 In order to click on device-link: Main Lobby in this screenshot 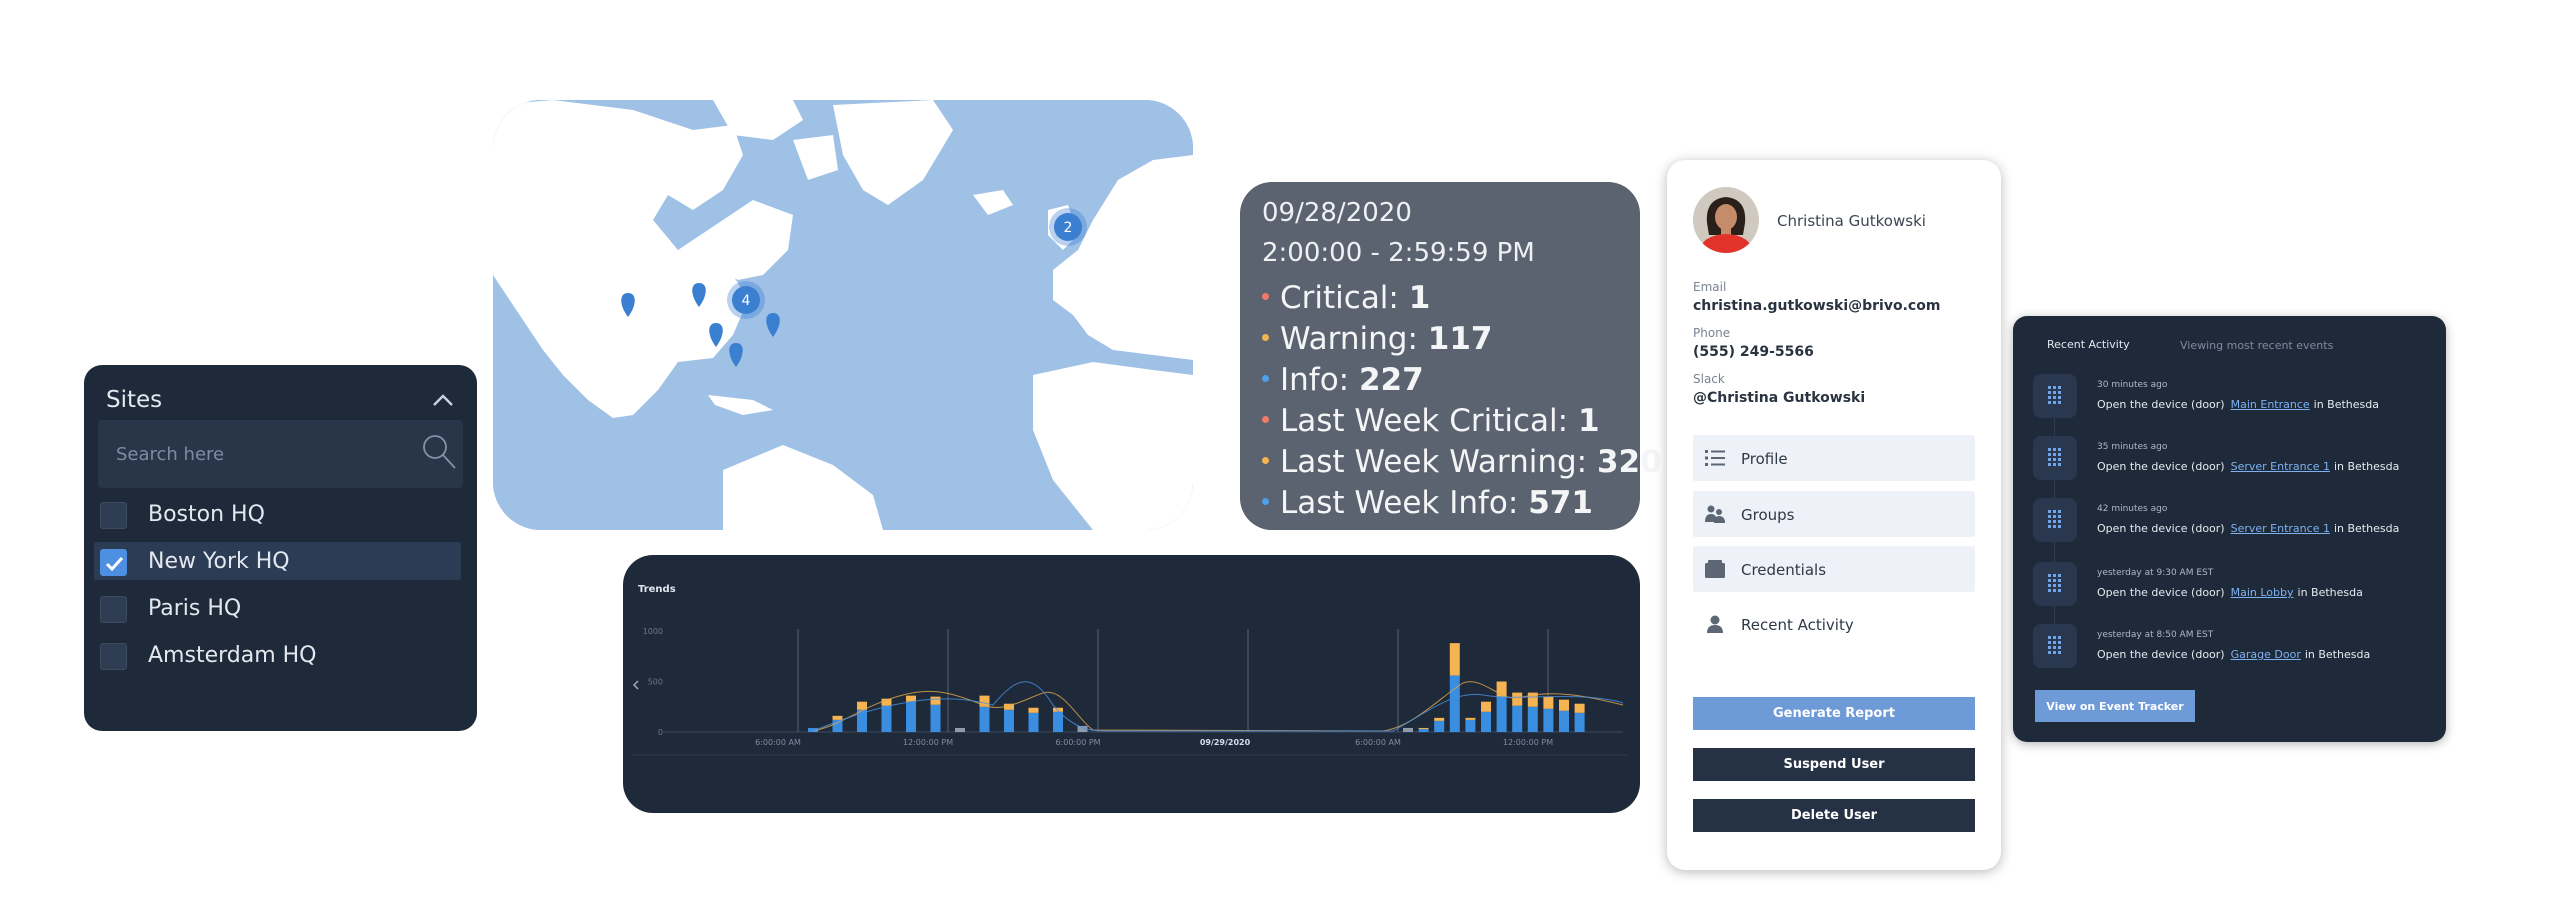, I will do `click(2262, 592)`.